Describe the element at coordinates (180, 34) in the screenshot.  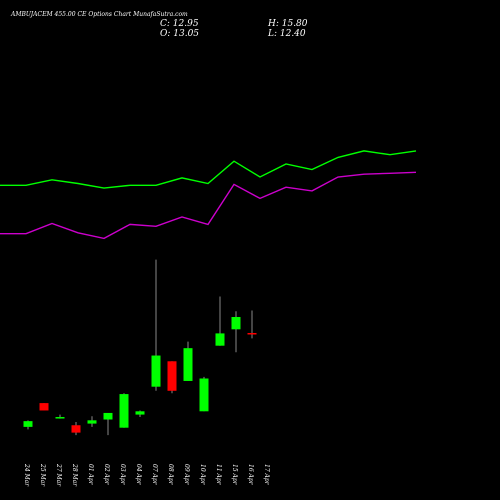
I see `open-value: O: 13.05` at that location.